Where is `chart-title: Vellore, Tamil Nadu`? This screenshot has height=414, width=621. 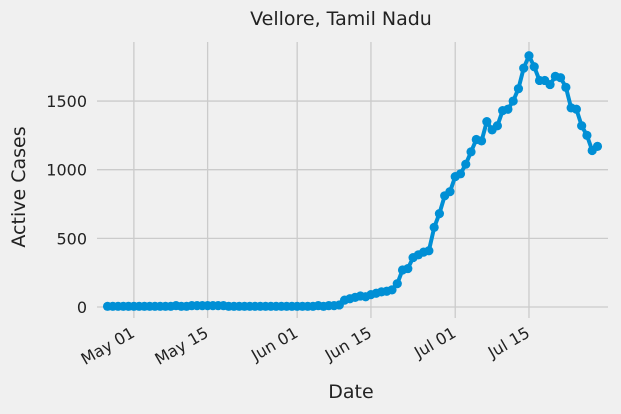
chart-title: Vellore, Tamil Nadu is located at coordinates (341, 19).